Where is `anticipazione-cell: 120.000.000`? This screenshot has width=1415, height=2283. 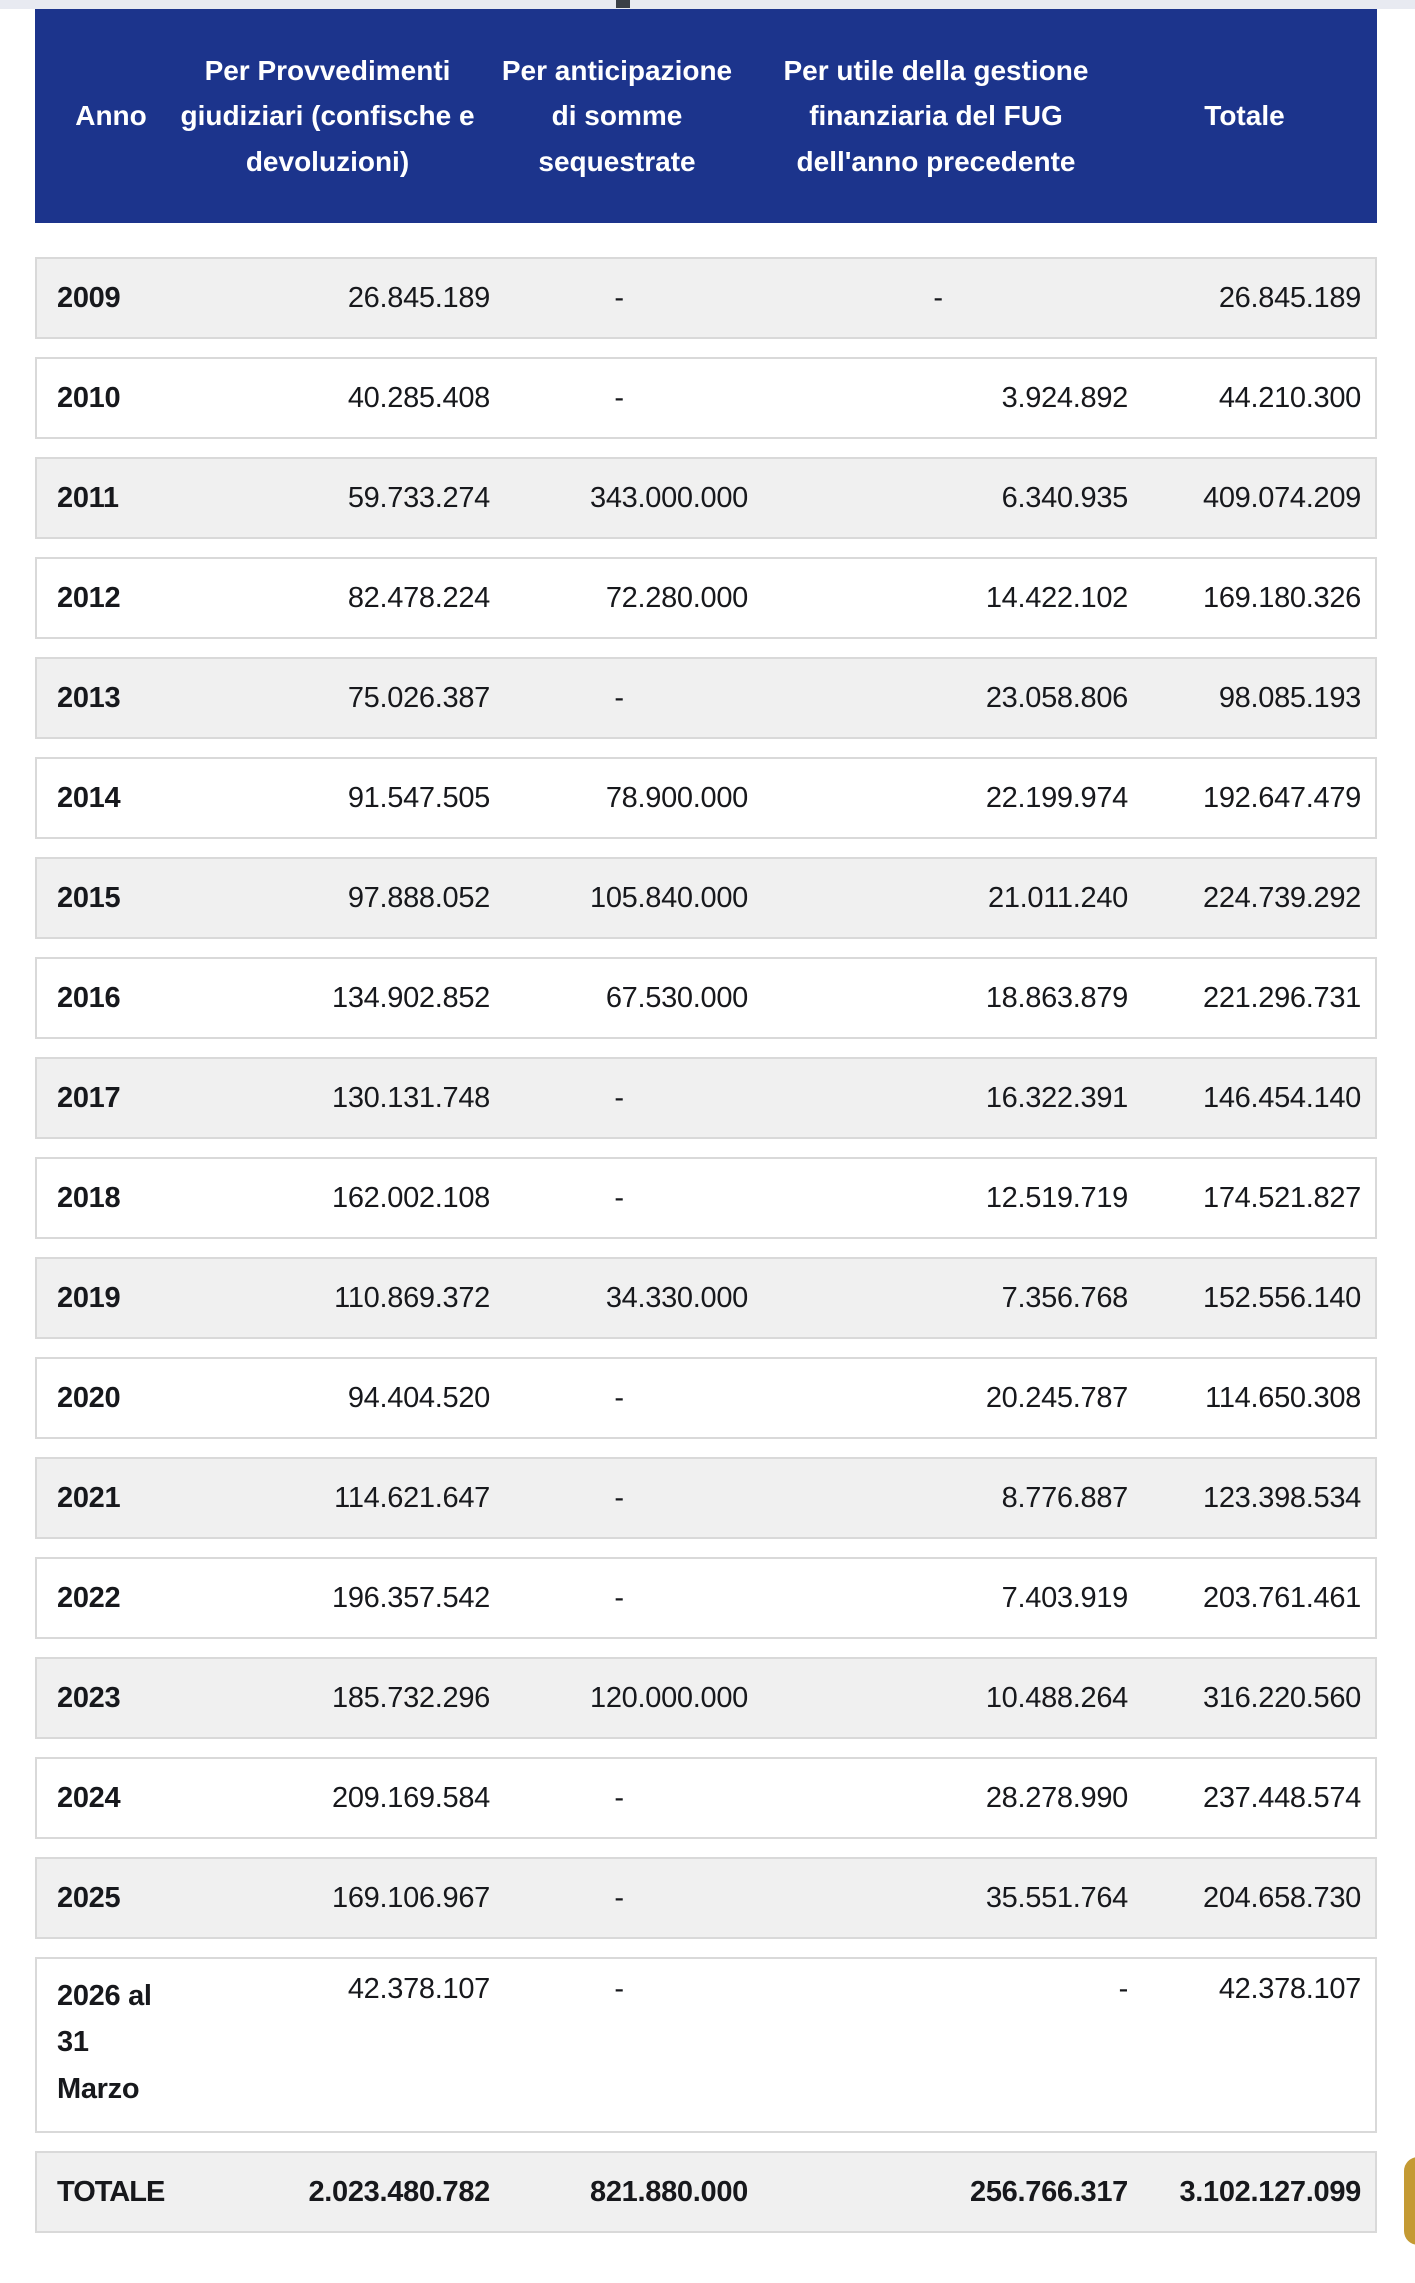 anticipazione-cell: 120.000.000 is located at coordinates (669, 1697).